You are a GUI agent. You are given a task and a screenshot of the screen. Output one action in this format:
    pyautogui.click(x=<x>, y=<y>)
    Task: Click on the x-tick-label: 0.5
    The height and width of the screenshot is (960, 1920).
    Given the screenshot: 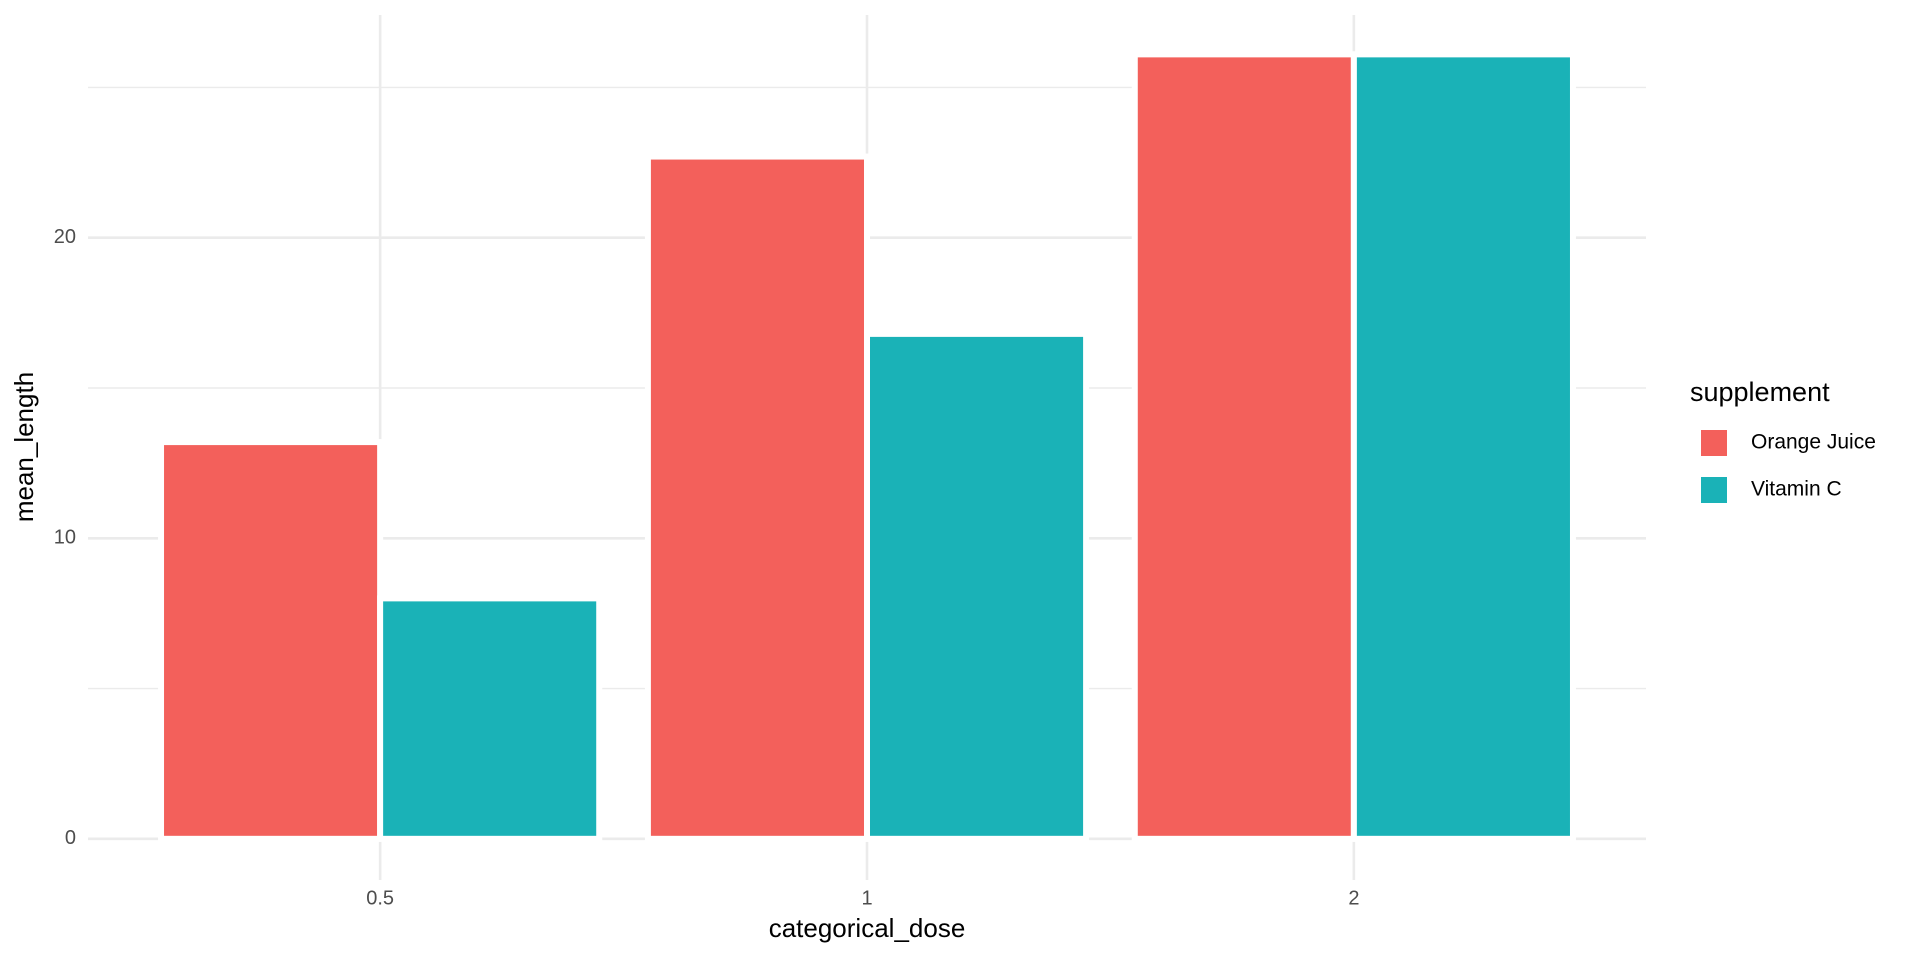 What is the action you would take?
    pyautogui.click(x=380, y=898)
    